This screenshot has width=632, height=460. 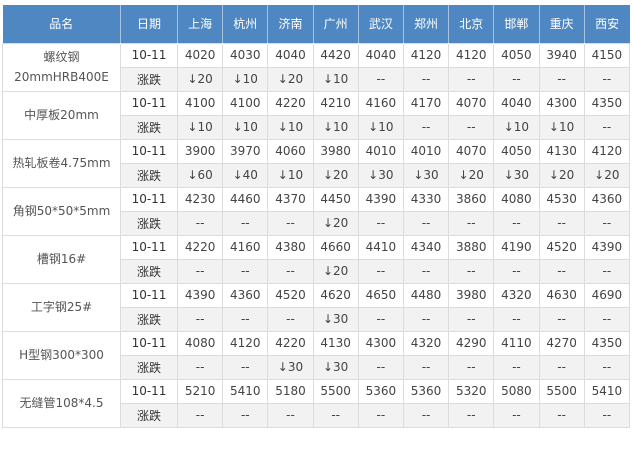 What do you see at coordinates (61, 24) in the screenshot?
I see `column-header: 品名` at bounding box center [61, 24].